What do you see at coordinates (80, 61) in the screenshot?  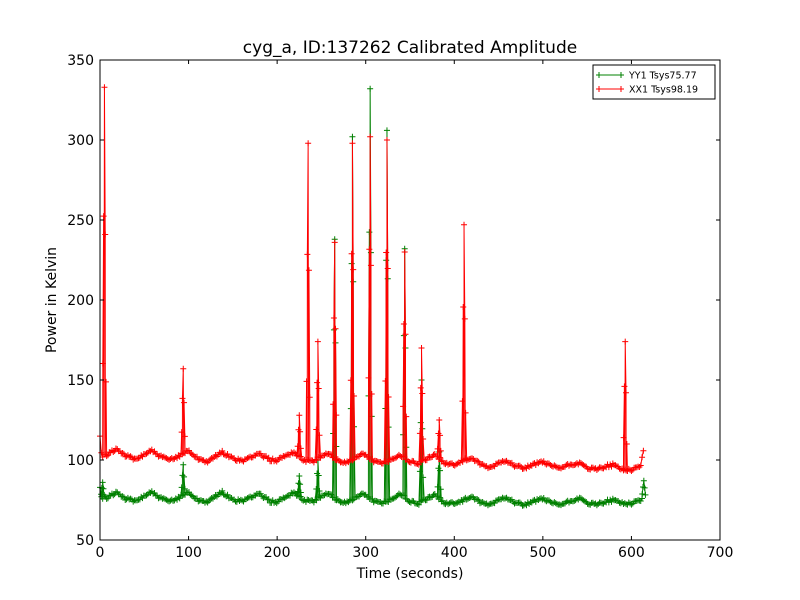 I see `y-tick-label: 350` at bounding box center [80, 61].